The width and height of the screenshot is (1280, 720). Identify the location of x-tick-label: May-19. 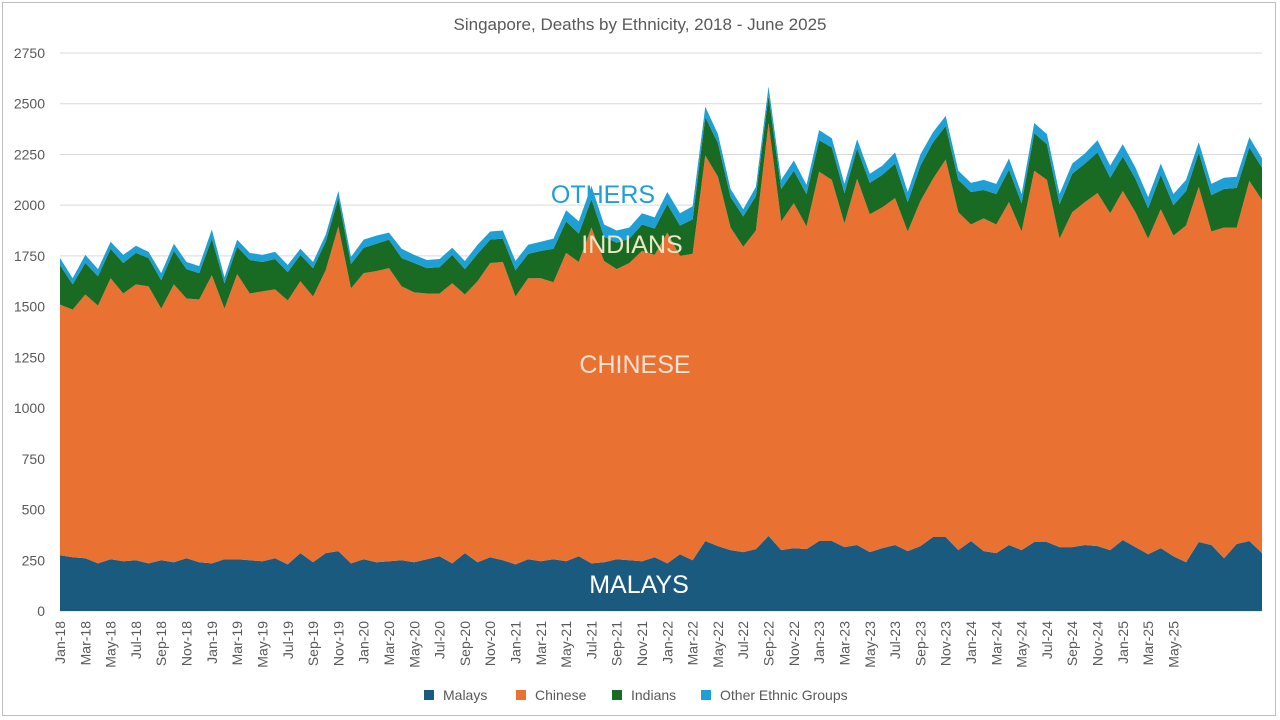
(262, 644).